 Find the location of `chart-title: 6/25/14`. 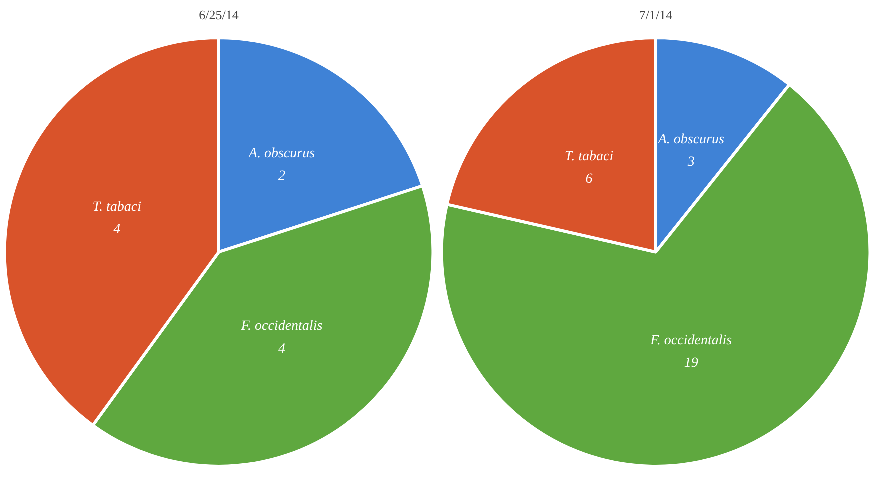

chart-title: 6/25/14 is located at coordinates (219, 15).